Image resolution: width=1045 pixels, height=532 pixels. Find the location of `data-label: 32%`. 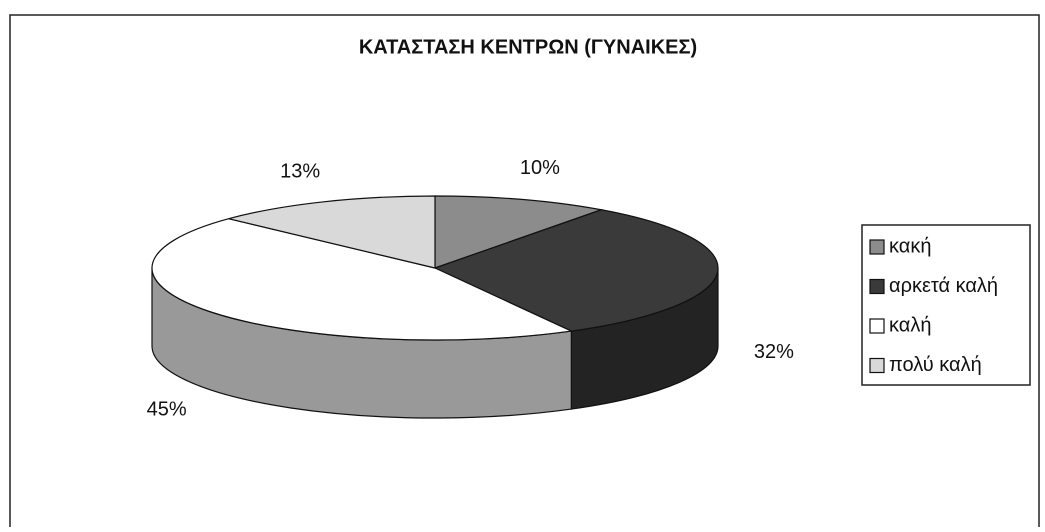

data-label: 32% is located at coordinates (774, 352).